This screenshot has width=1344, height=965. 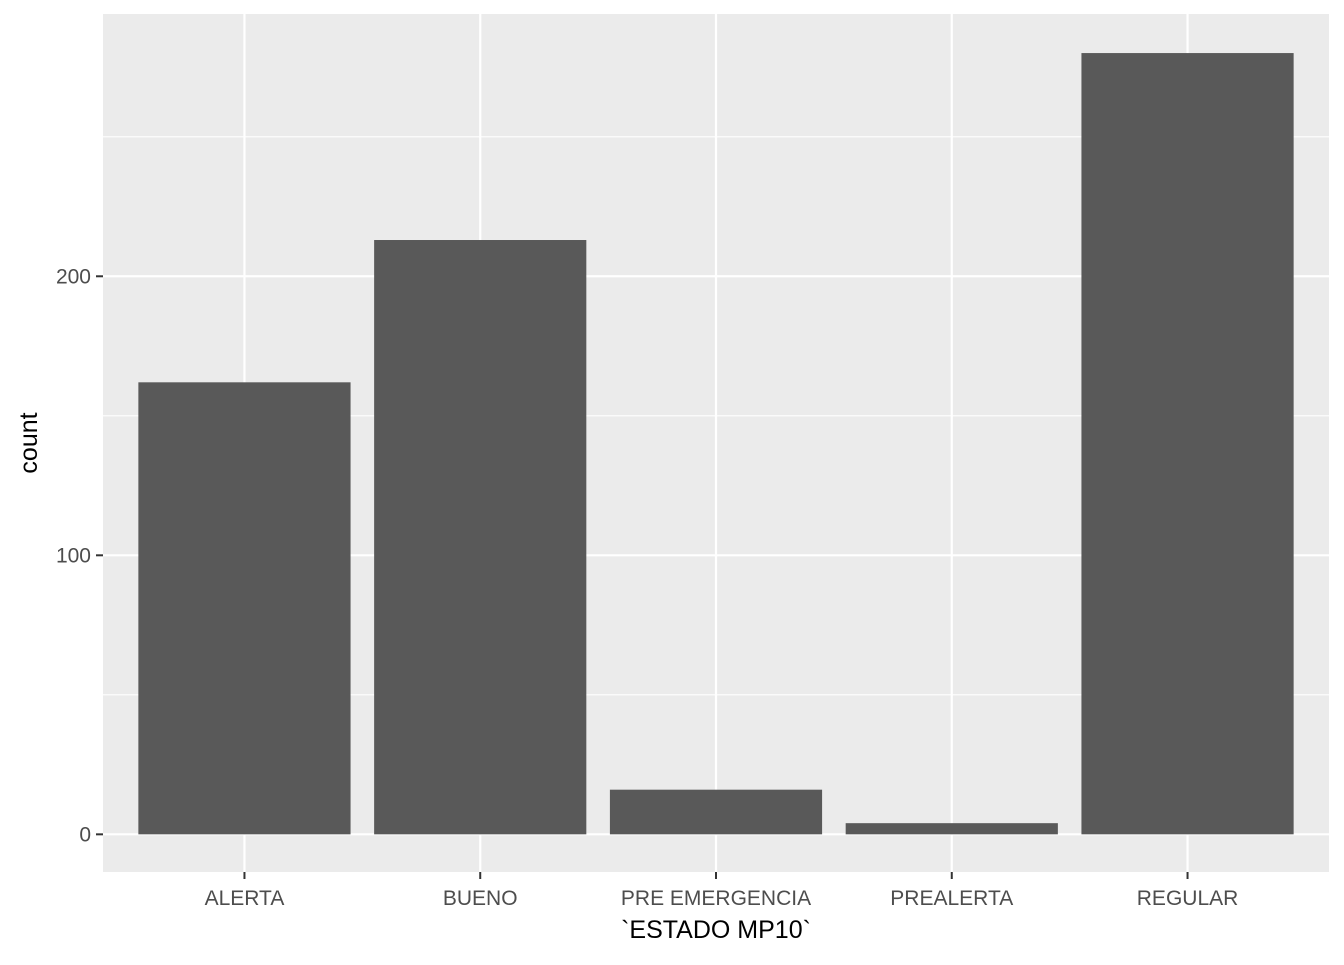 What do you see at coordinates (73, 555) in the screenshot?
I see `y-tick-label: 100` at bounding box center [73, 555].